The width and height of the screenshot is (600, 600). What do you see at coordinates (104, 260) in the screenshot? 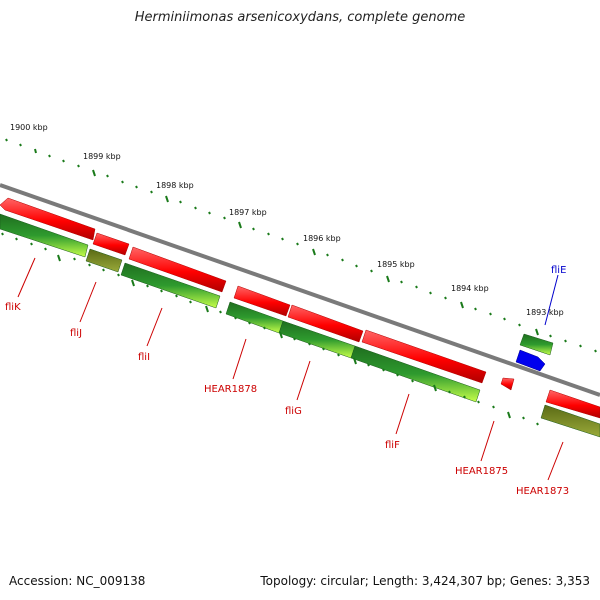
I see `gene-fliJ-reverse` at bounding box center [104, 260].